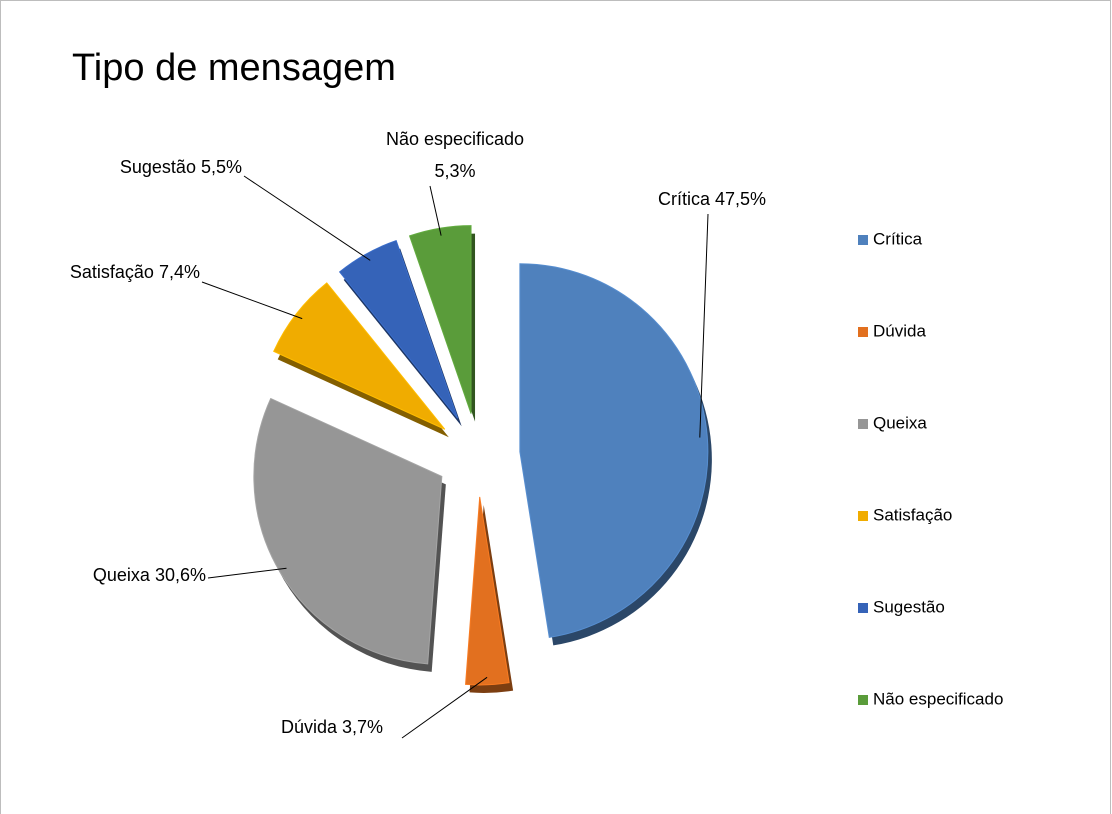 This screenshot has height=814, width=1112. What do you see at coordinates (221, 167) in the screenshot?
I see `data-label-value: 5,5%` at bounding box center [221, 167].